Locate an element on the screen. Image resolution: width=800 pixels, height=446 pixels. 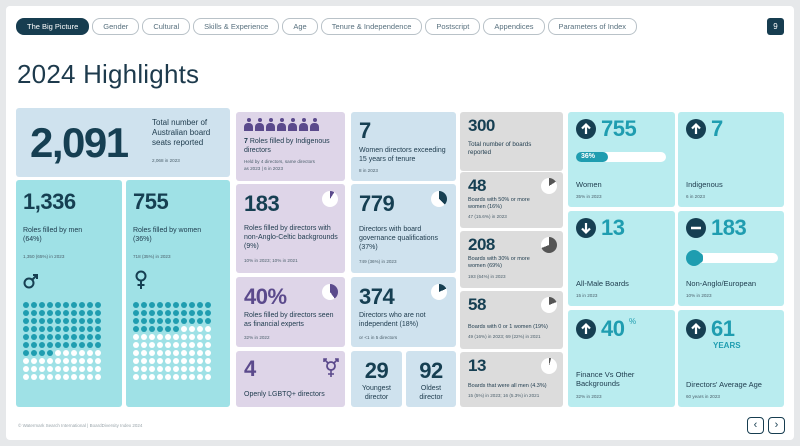
oldest-label: Oldest director is located at coordinates (431, 393).